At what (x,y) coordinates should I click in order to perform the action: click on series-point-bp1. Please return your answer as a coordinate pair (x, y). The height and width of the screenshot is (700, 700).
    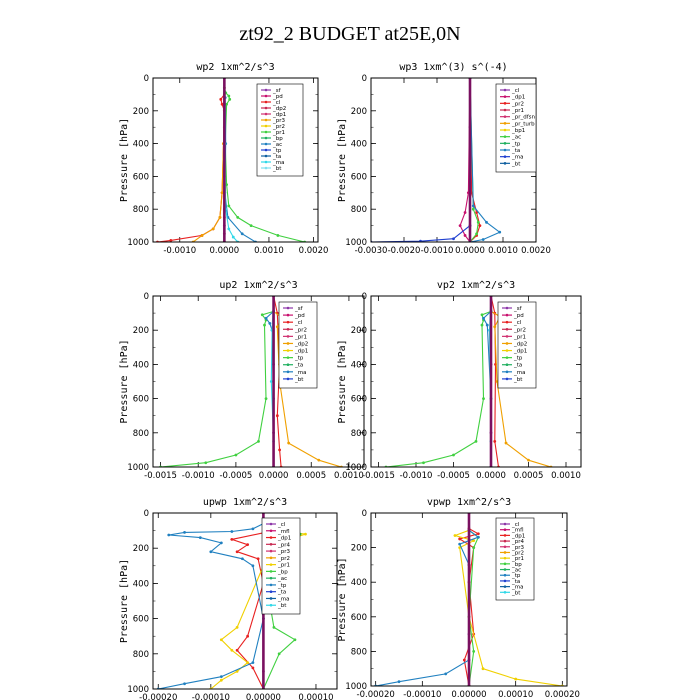
    Looking at the image, I should click on (473, 209).